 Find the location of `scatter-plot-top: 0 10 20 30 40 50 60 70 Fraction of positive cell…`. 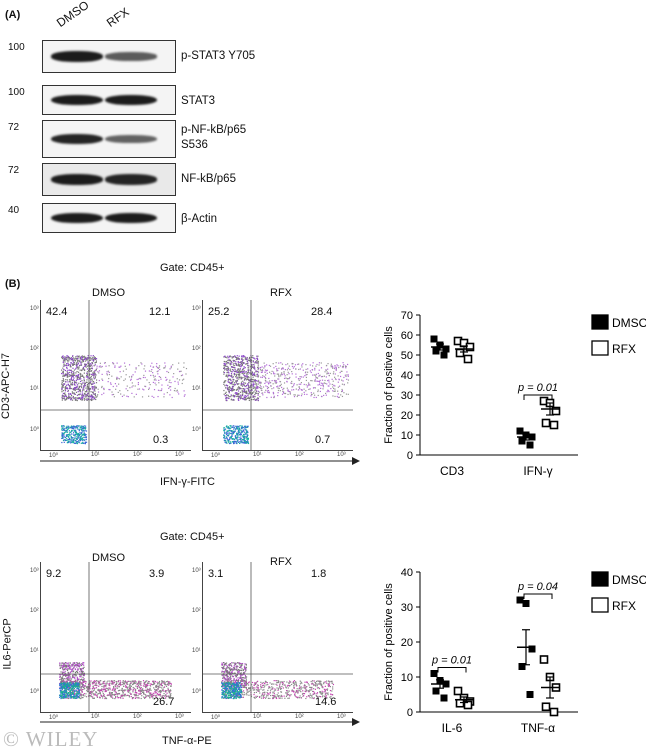

scatter-plot-top: 0 10 20 30 40 50 60 70 Fraction of positive cell… is located at coordinates (514, 394).